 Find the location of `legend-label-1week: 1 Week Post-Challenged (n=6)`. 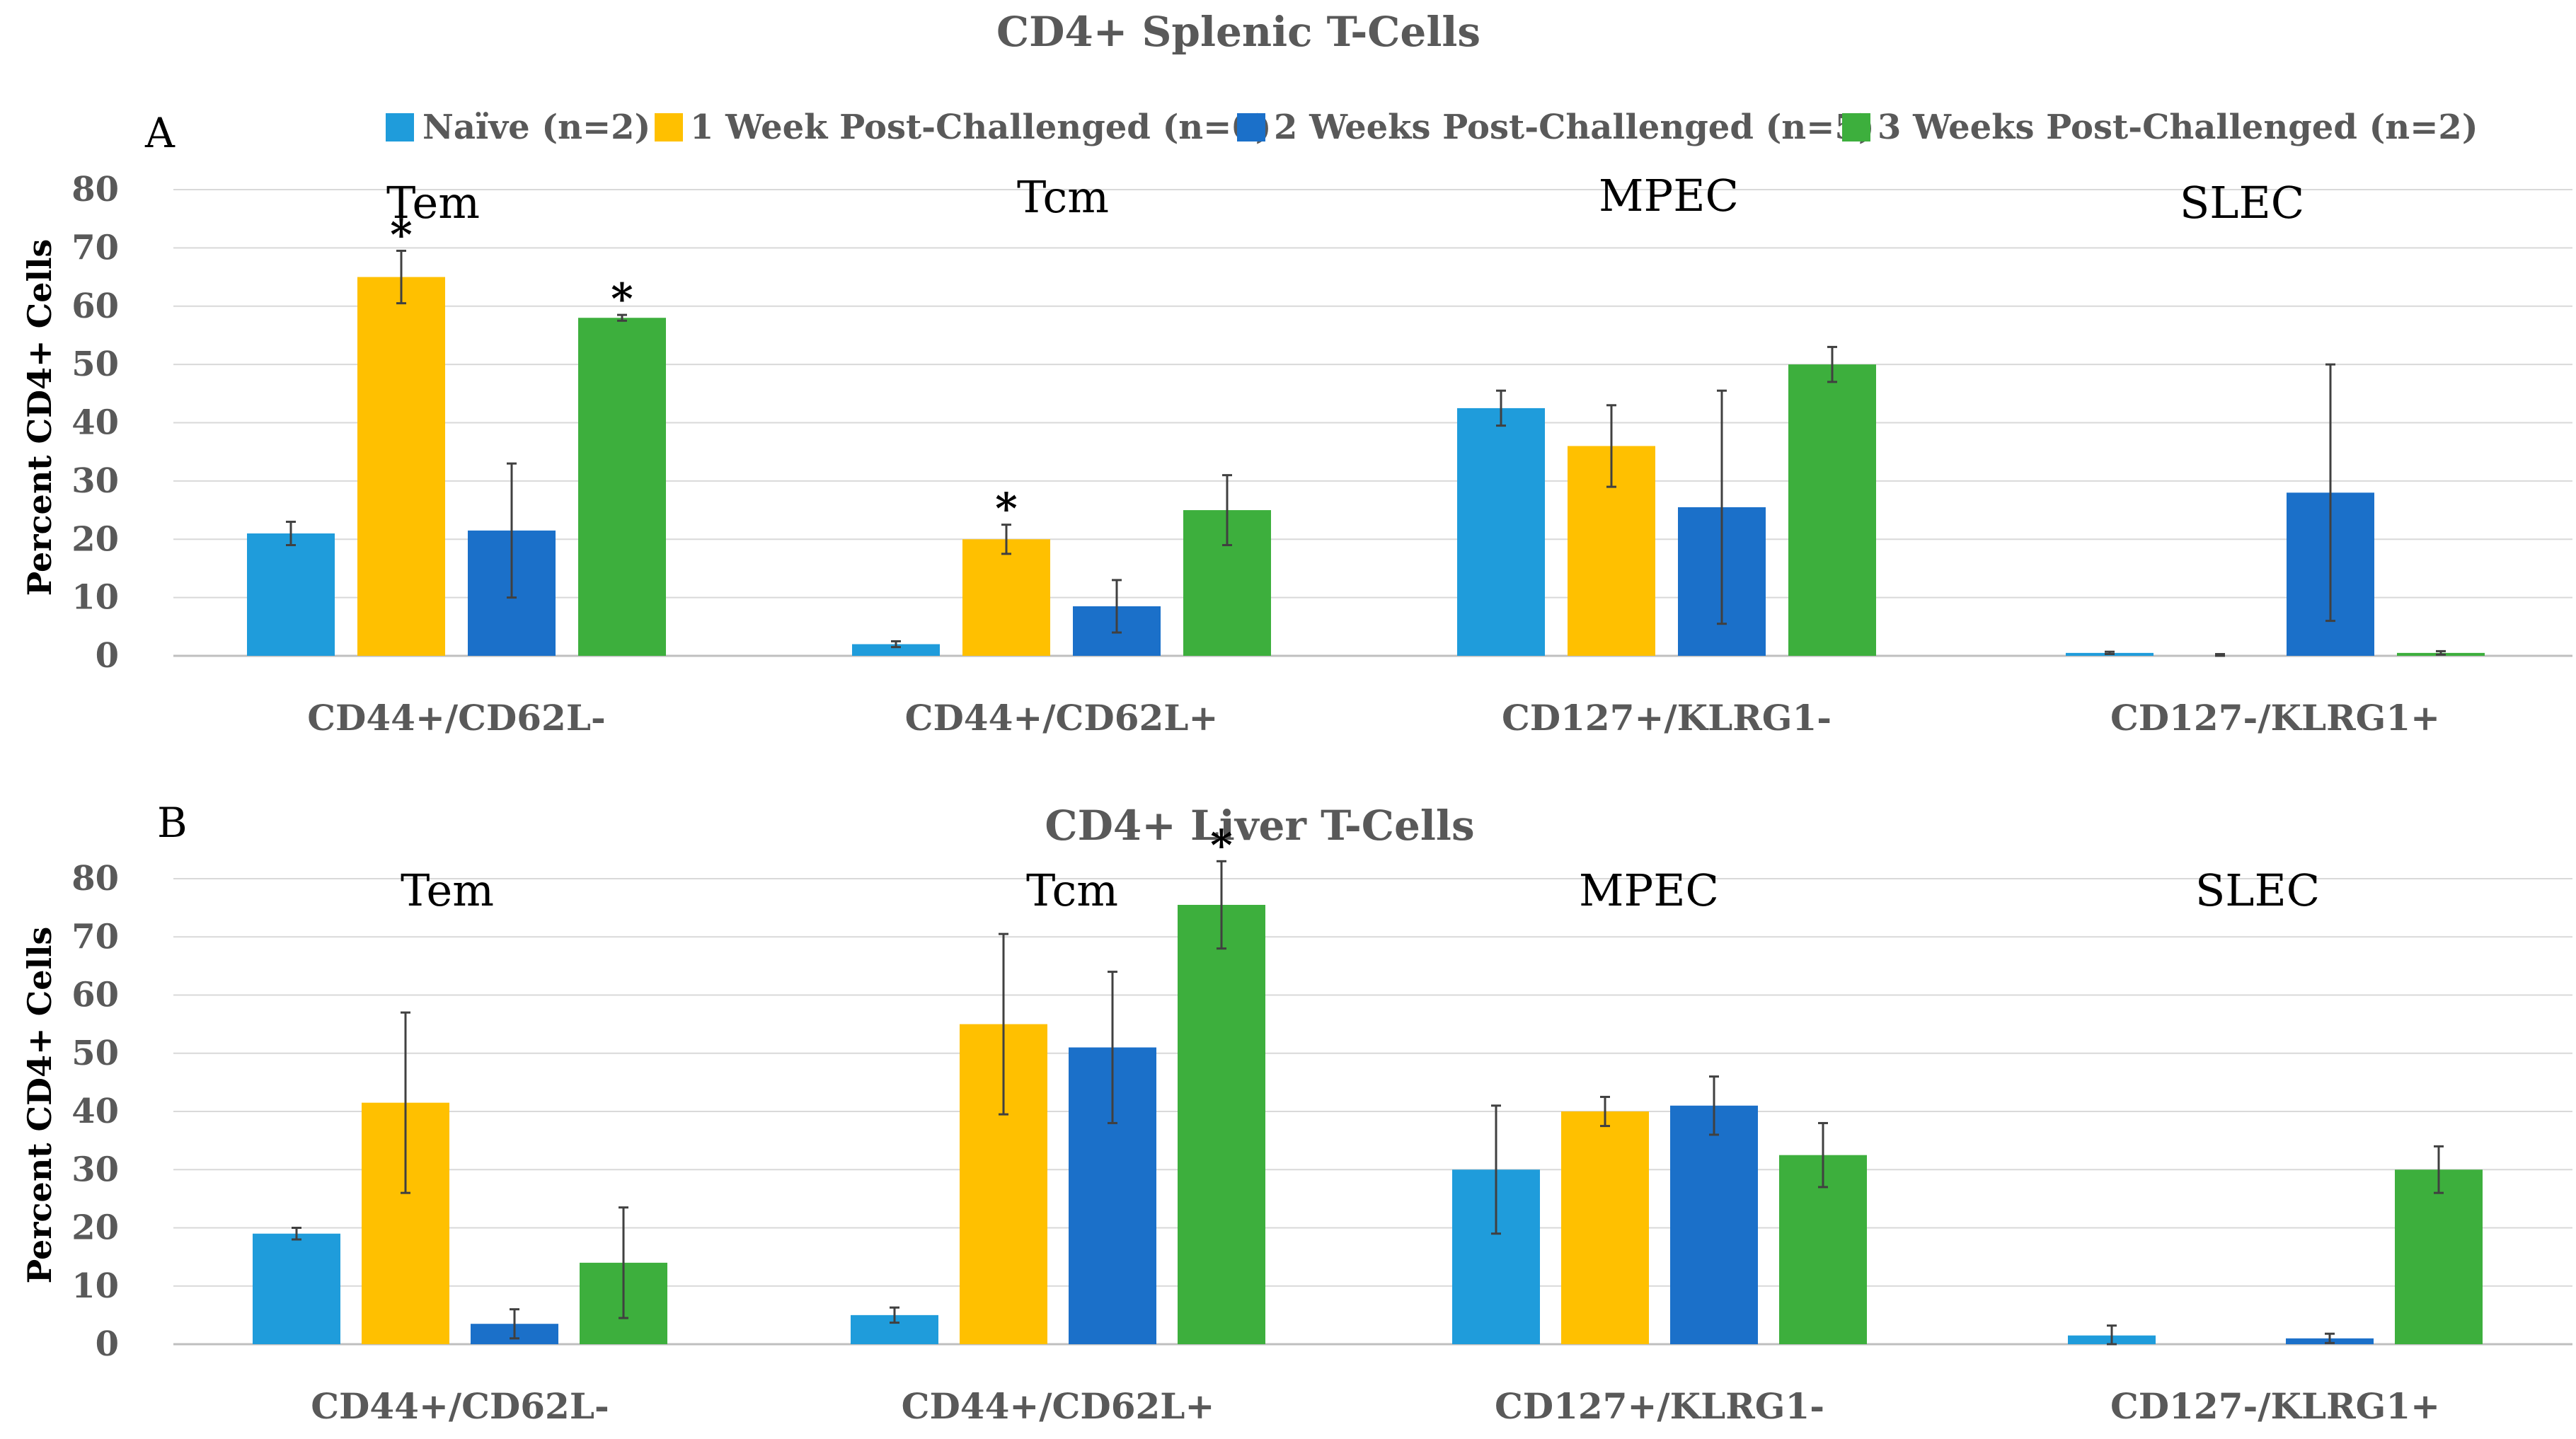

legend-label-1week: 1 Week Post-Challenged (n=6) is located at coordinates (981, 127).